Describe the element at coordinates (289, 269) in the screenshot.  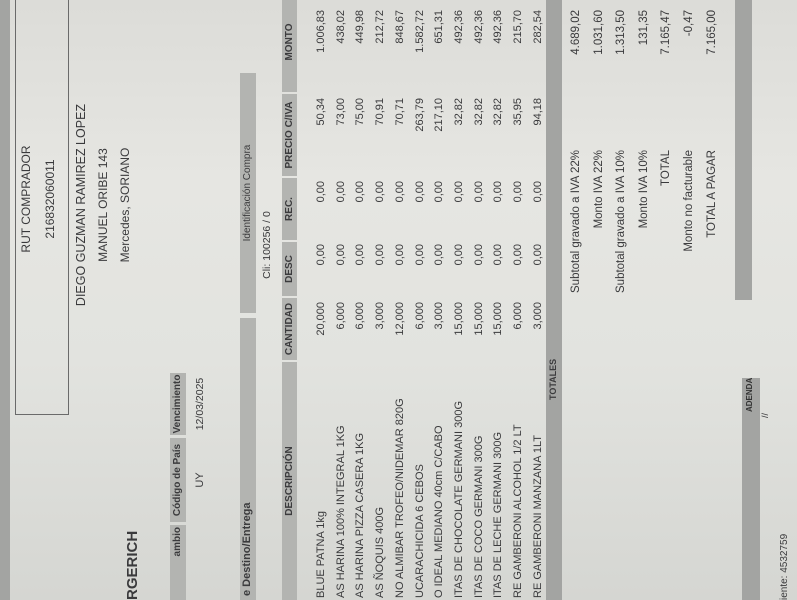
I see `col-desc: DESC` at that location.